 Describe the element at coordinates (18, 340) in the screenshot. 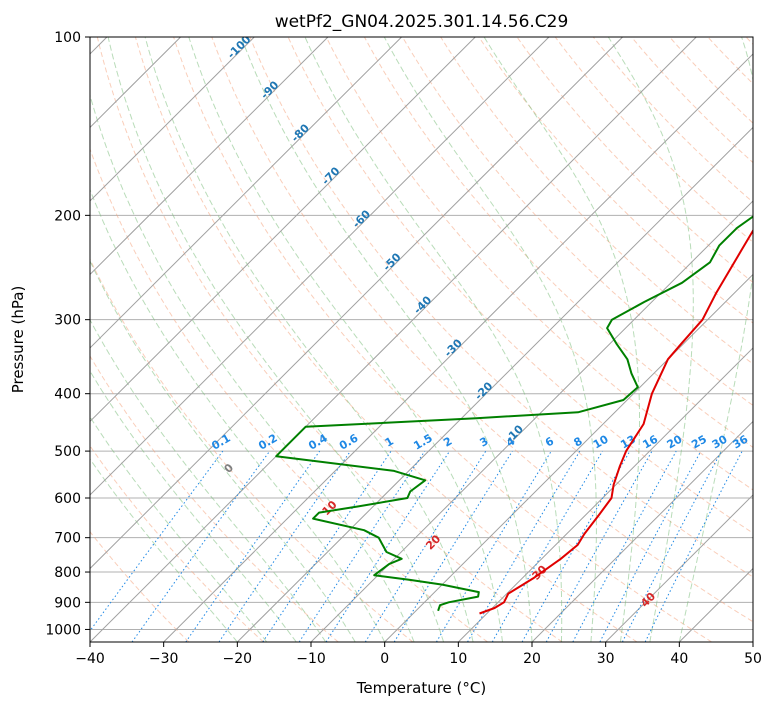

I see `y-axis-label: Pressure (hPa)` at that location.